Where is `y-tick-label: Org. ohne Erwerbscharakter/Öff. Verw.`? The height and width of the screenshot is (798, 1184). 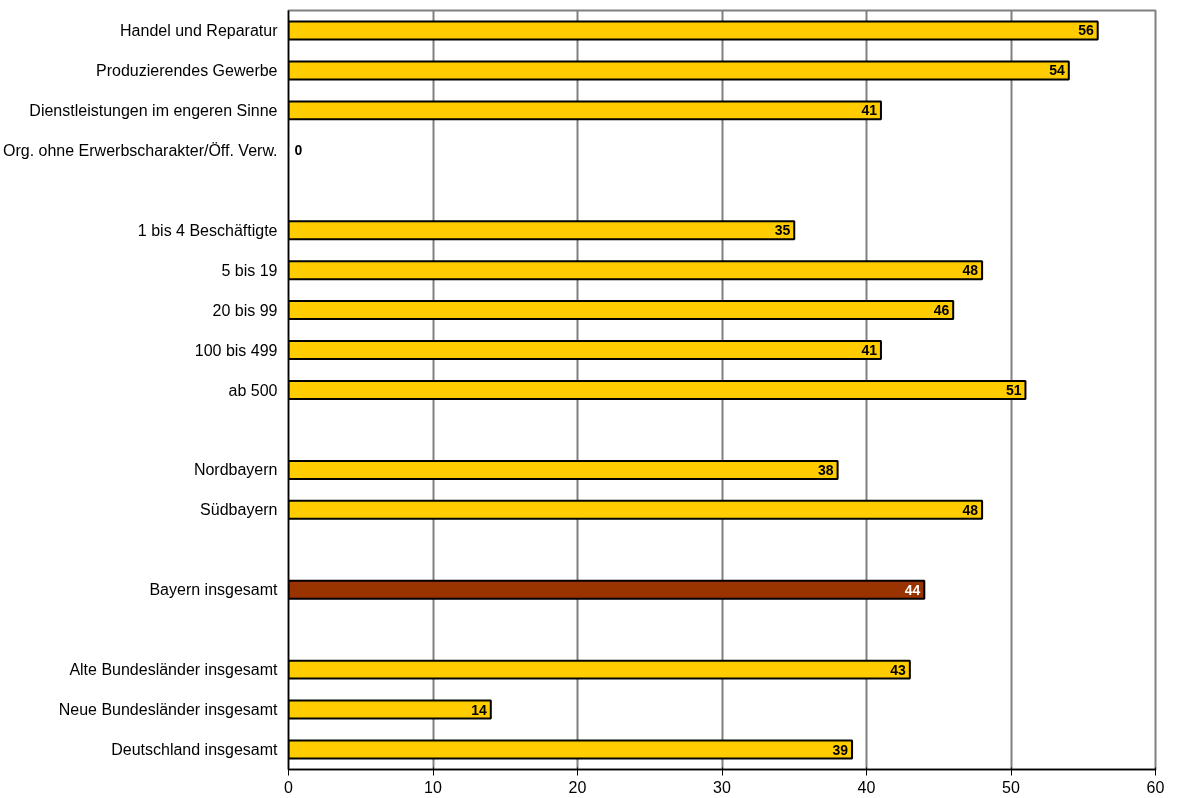
y-tick-label: Org. ohne Erwerbscharakter/Öff. Verw. is located at coordinates (140, 150).